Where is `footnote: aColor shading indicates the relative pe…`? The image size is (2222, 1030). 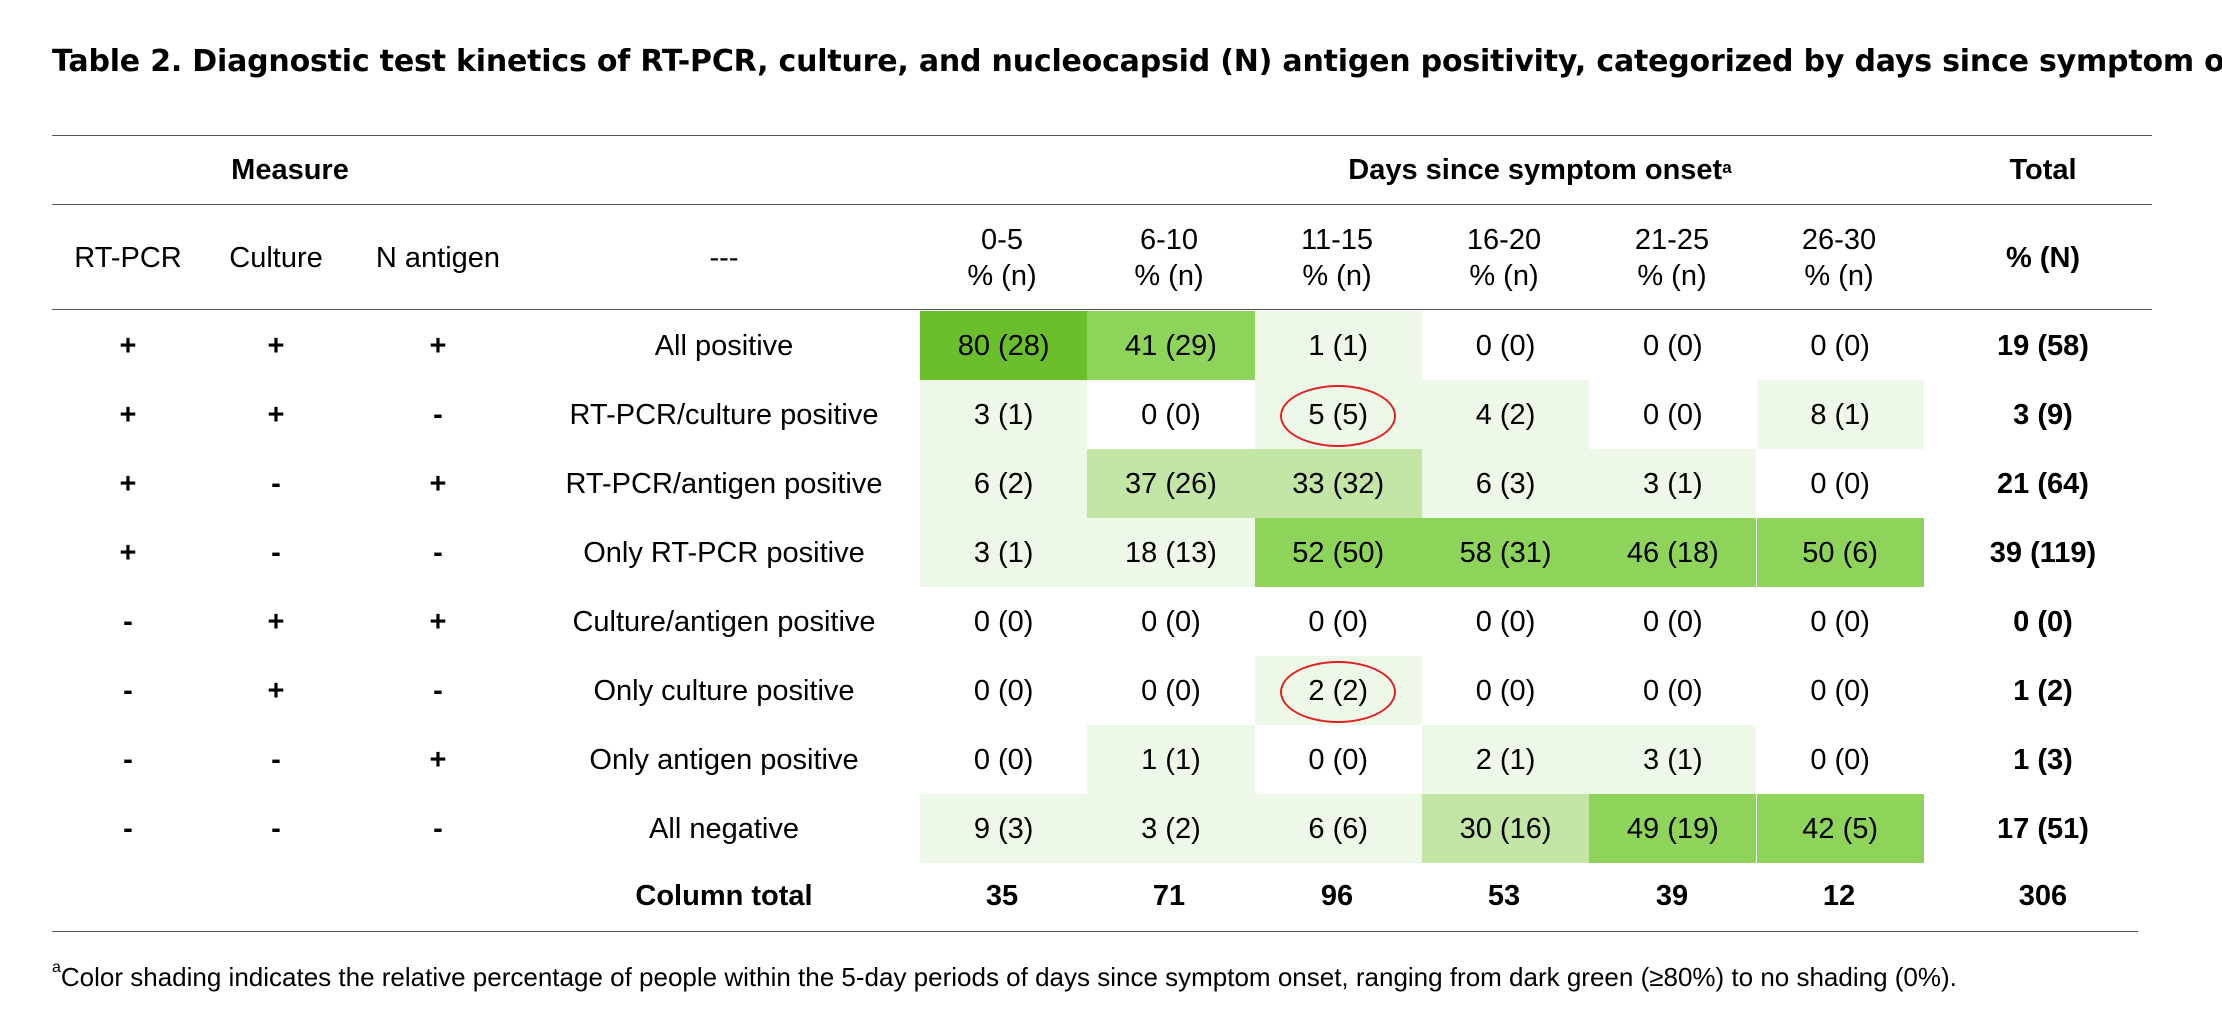
footnote: aColor shading indicates the relative pe… is located at coordinates (1004, 976).